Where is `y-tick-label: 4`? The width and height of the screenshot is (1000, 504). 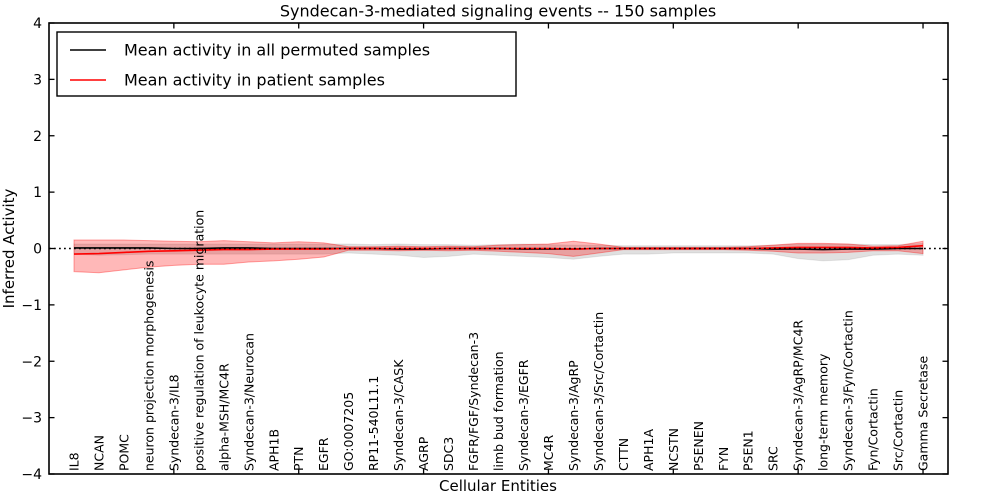
y-tick-label: 4 is located at coordinates (37, 24).